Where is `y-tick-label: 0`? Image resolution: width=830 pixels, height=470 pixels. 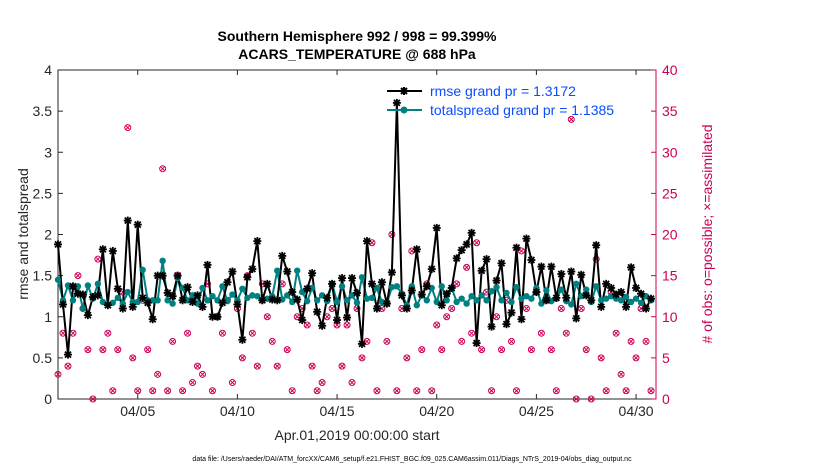
y-tick-label: 0 is located at coordinates (48, 399).